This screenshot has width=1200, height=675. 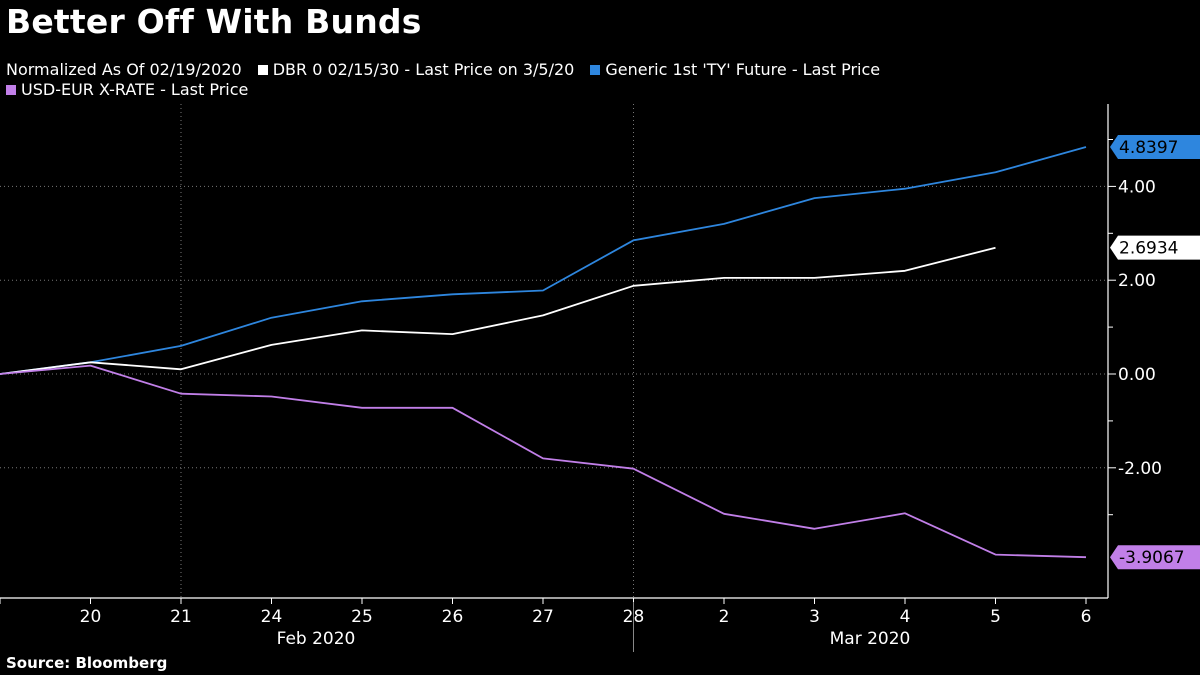 What do you see at coordinates (995, 617) in the screenshot?
I see `x-tick-label: 5` at bounding box center [995, 617].